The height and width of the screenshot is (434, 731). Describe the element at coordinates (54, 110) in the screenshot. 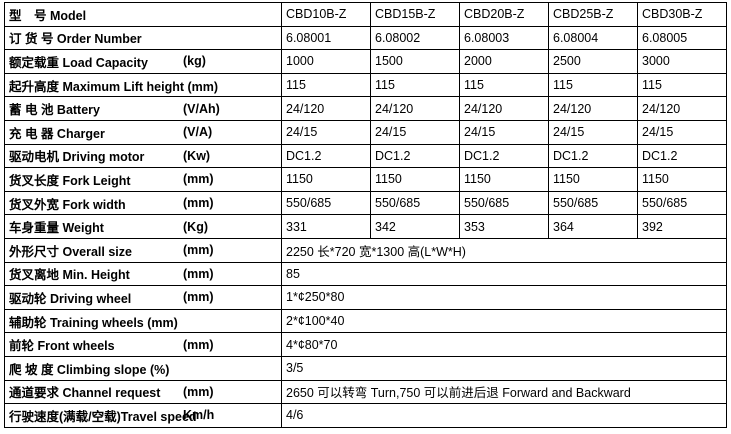

I see `label-text: 蓄 电 池 Battery` at that location.